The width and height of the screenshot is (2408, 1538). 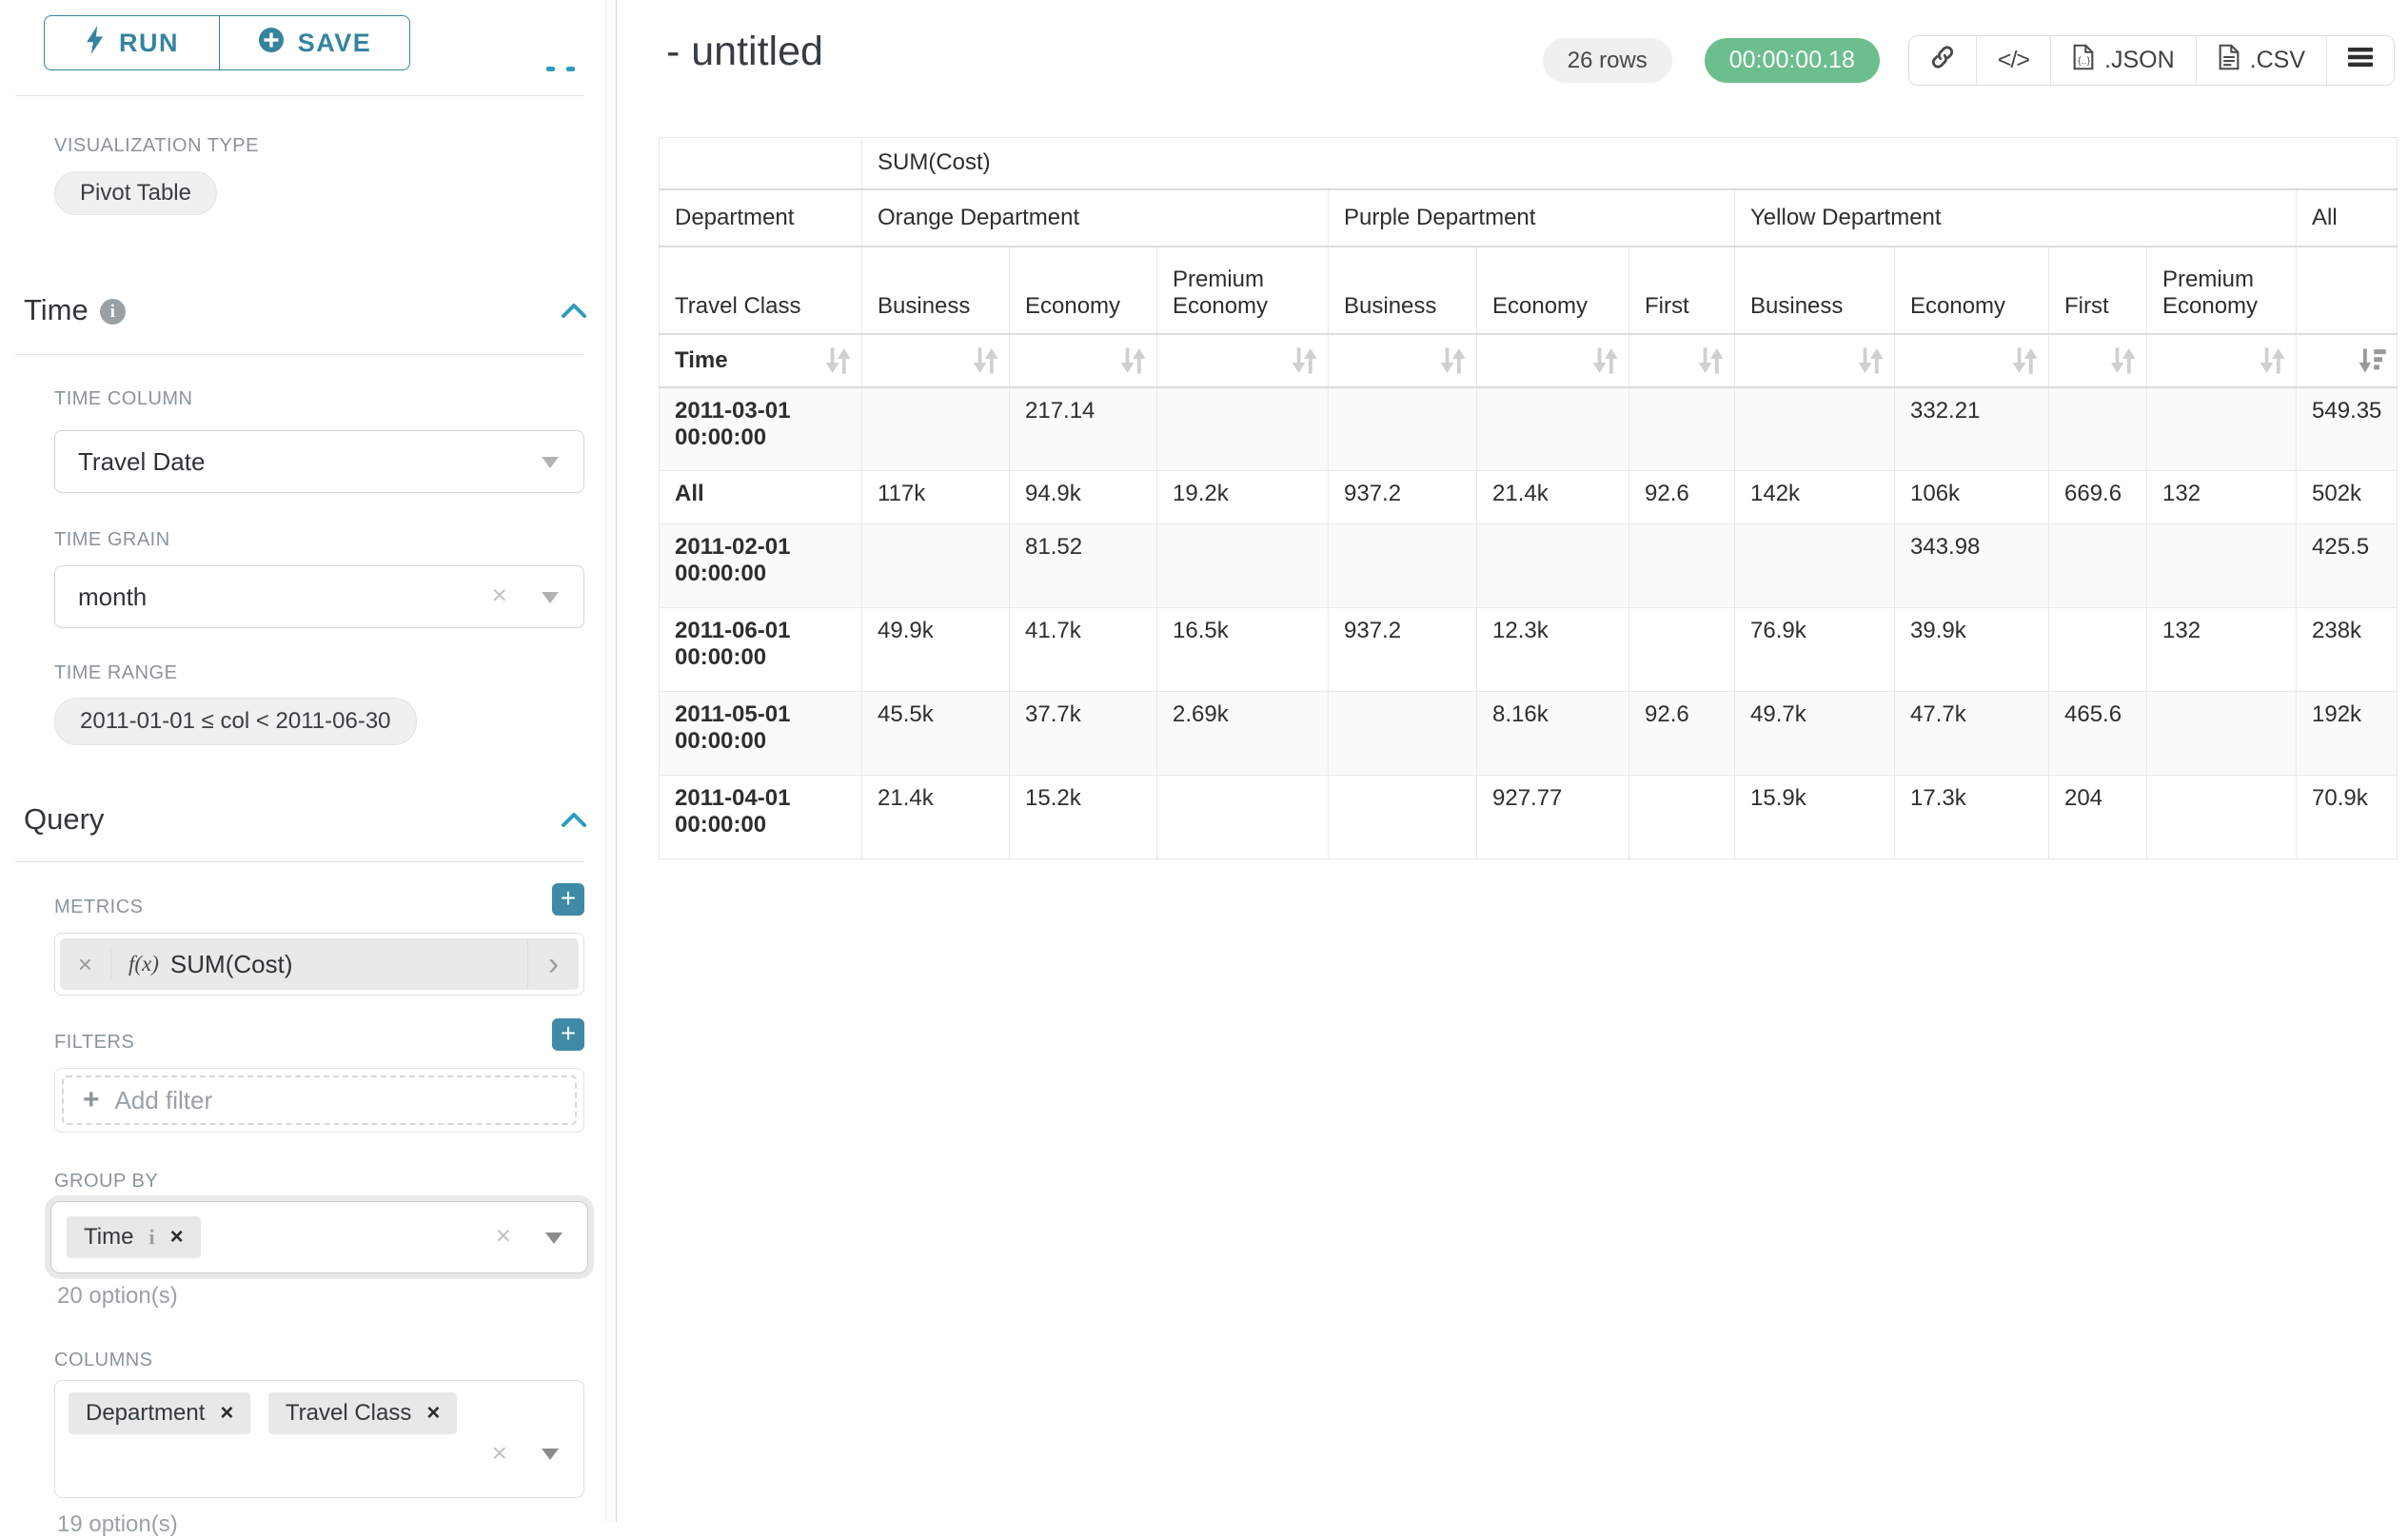 I want to click on run-save-toolbar: RUN SAVE, so click(x=302, y=38).